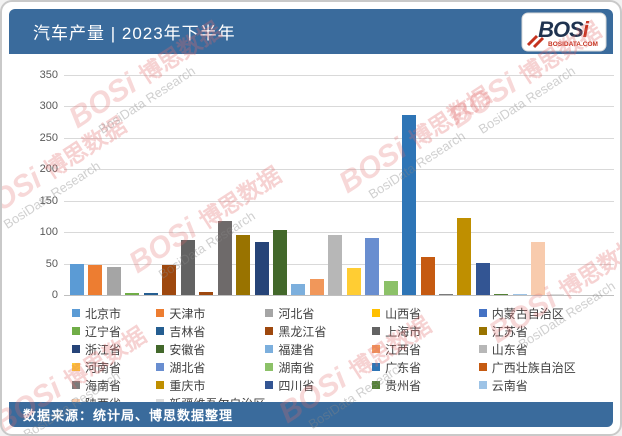  Describe the element at coordinates (425, 313) in the screenshot. I see `legend-item: 山西省` at that location.